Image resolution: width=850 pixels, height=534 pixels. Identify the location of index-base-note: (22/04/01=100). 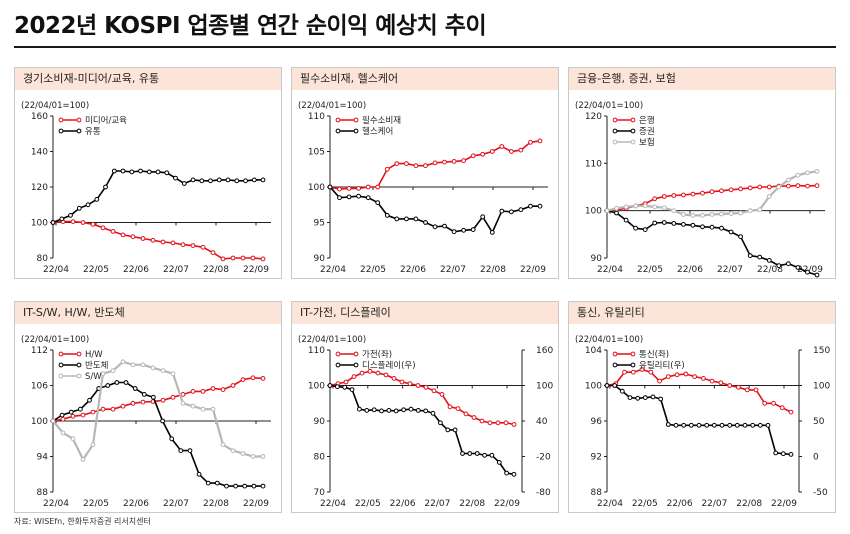
(55, 106).